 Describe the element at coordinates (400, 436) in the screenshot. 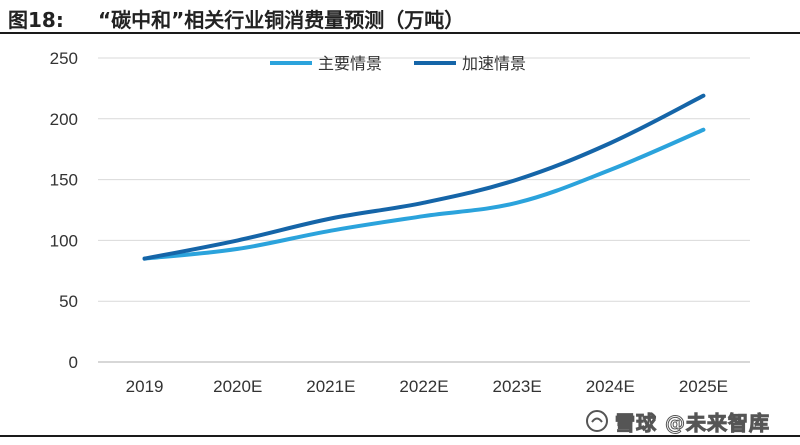

I see `footer-rule` at that location.